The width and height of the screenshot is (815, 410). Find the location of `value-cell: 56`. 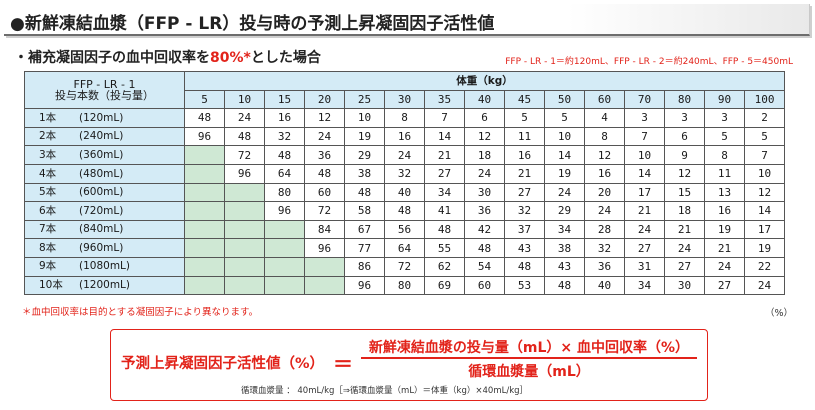

value-cell: 56 is located at coordinates (404, 229).